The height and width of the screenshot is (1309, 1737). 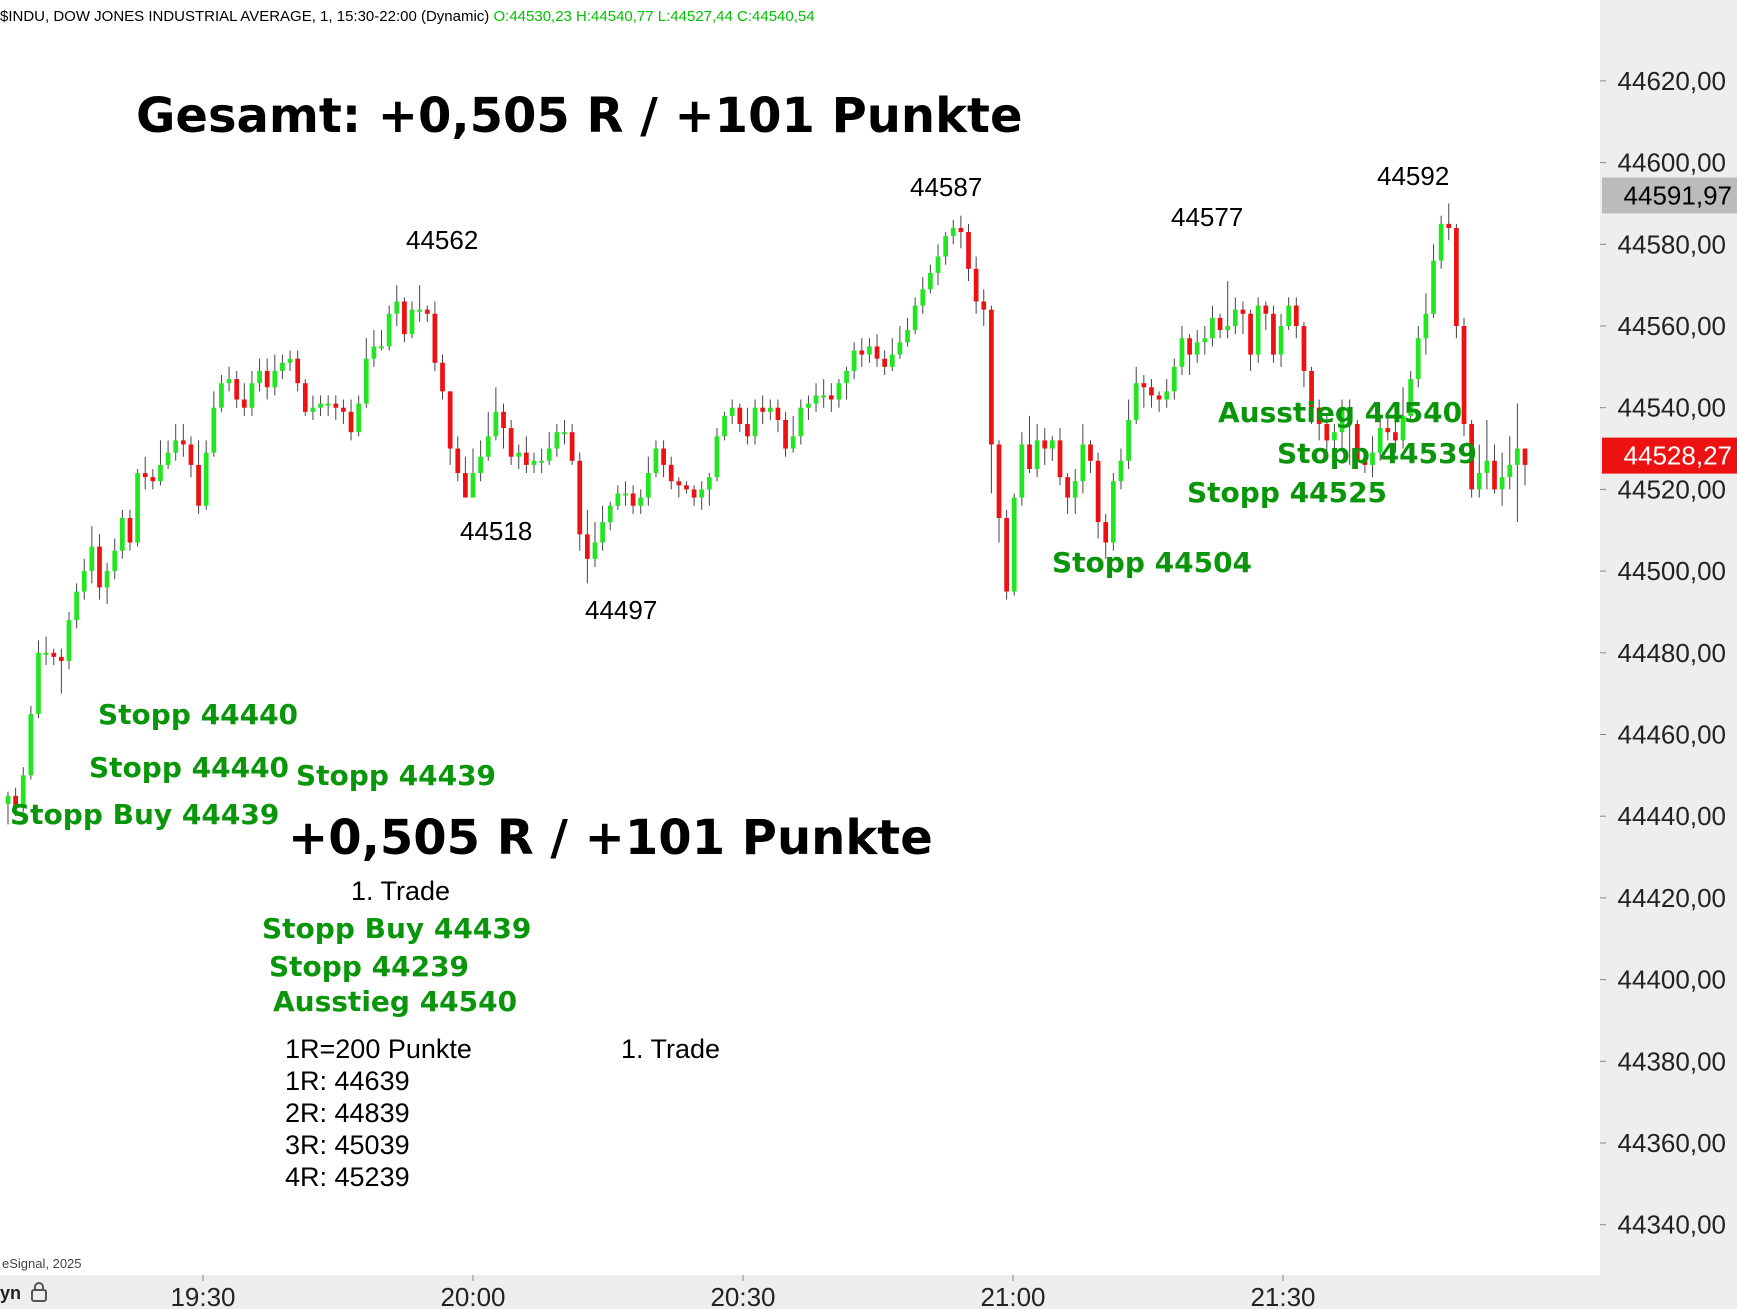 I want to click on stop-label: Stopp 44440, so click(x=189, y=767).